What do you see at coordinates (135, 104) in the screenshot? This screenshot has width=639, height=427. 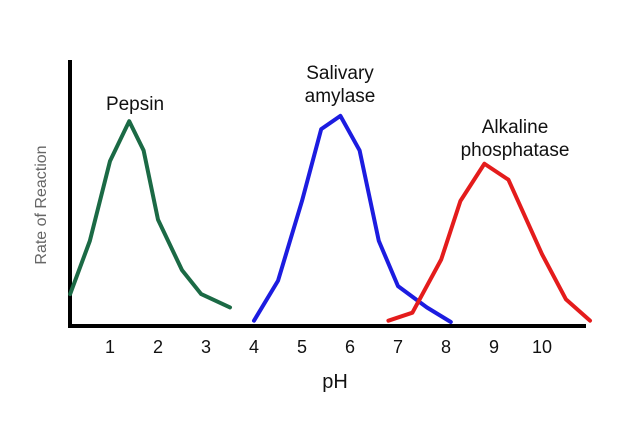 I see `series-label: Pepsin` at bounding box center [135, 104].